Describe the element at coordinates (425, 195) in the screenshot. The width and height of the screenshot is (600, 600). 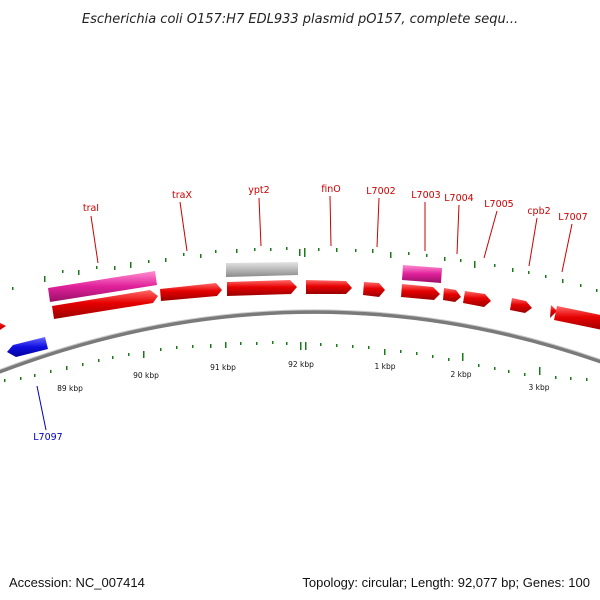
I see `gene-label-L7003: L7003` at that location.